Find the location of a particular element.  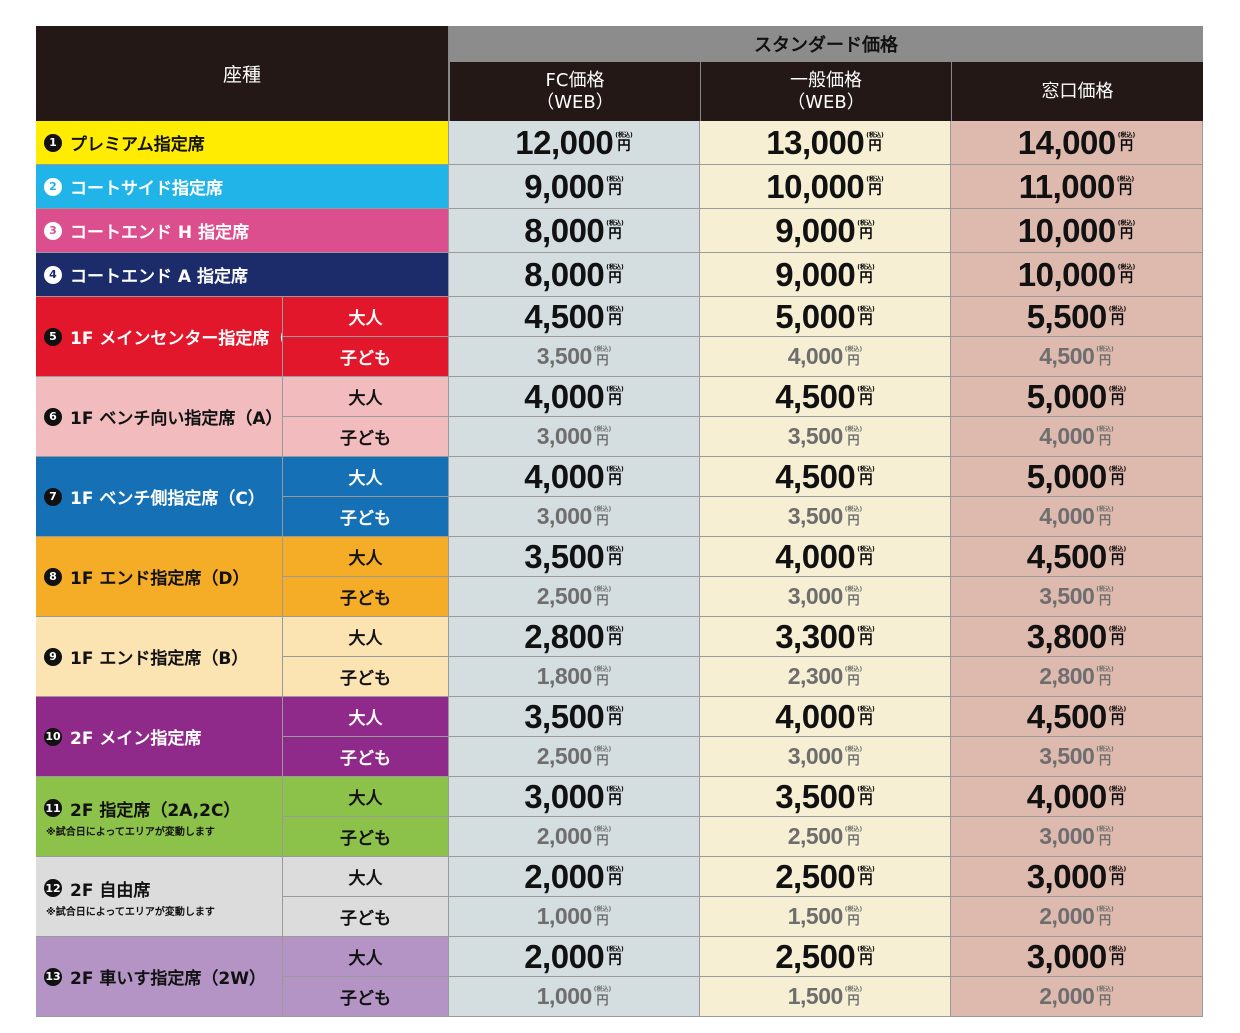

seat-number-badge: 5 is located at coordinates (53, 336).